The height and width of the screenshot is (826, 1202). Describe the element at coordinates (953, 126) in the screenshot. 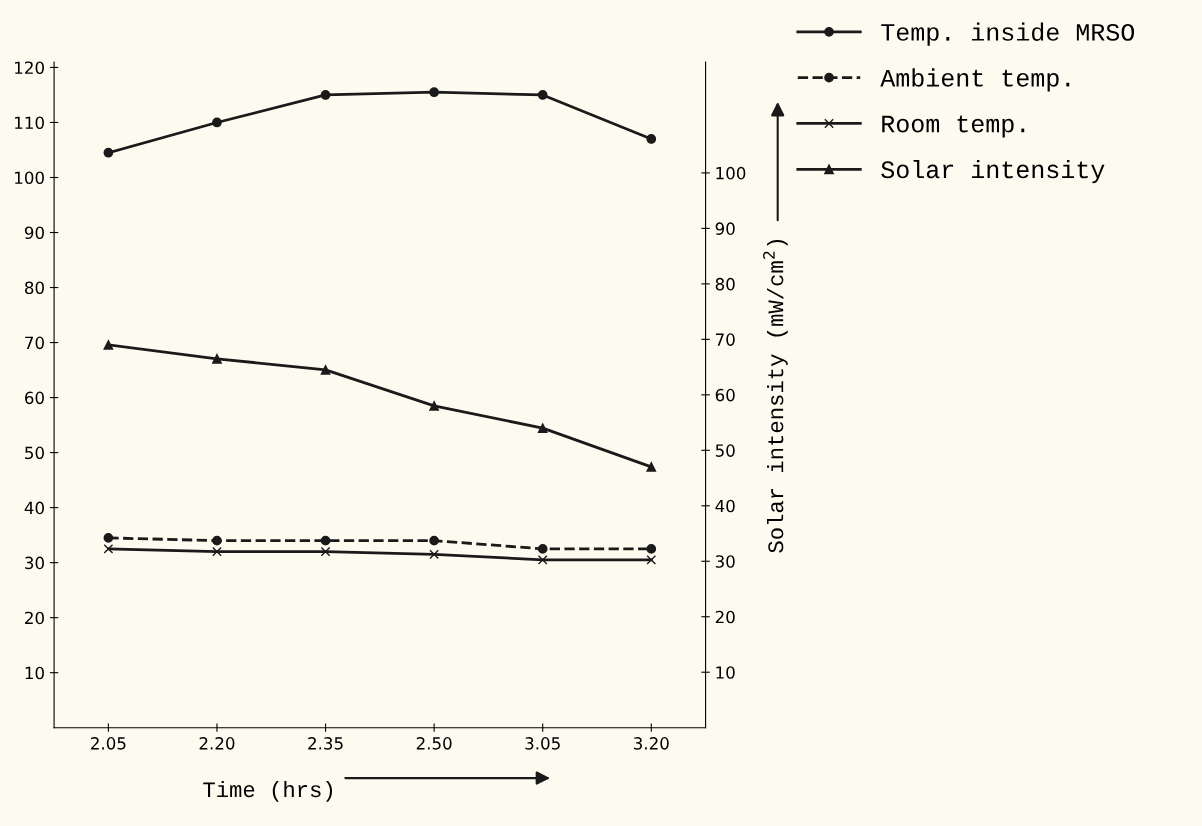

I see `legend-label: Room temp.` at that location.